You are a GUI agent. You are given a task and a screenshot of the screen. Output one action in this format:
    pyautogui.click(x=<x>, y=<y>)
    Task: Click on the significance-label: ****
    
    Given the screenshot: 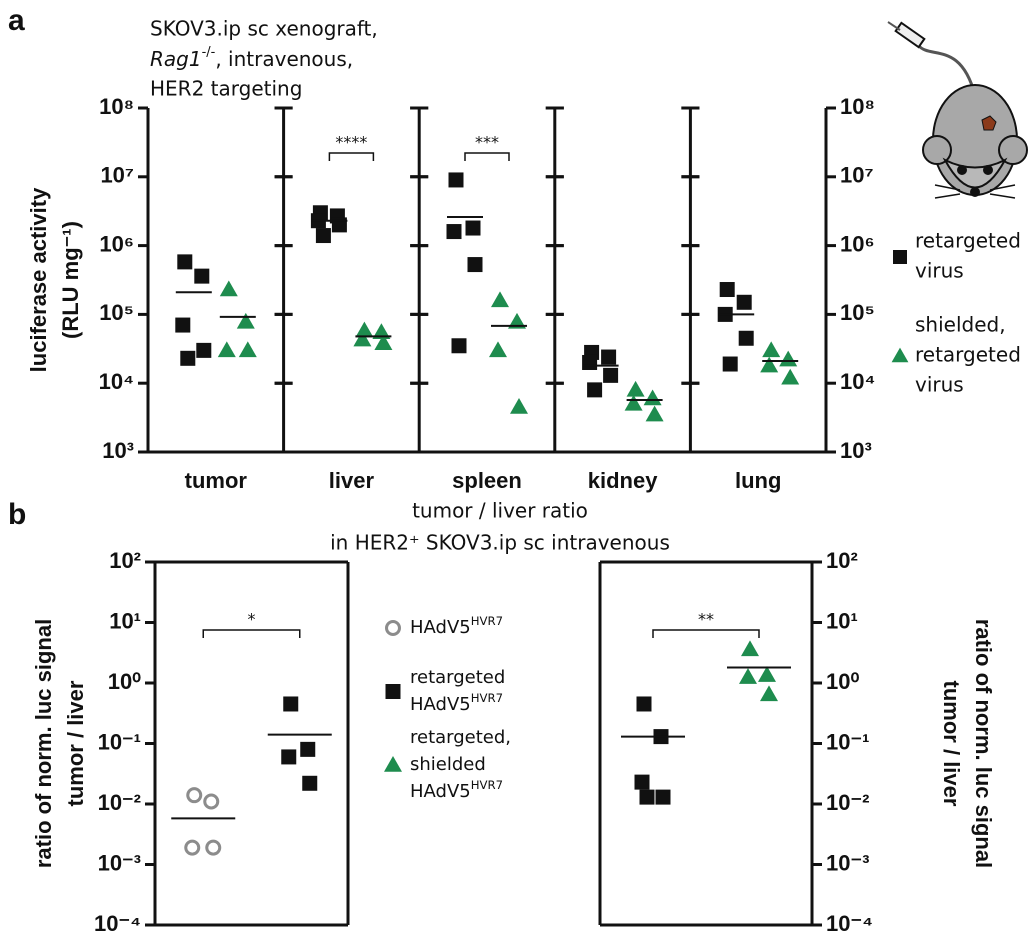 What is the action you would take?
    pyautogui.click(x=351, y=142)
    